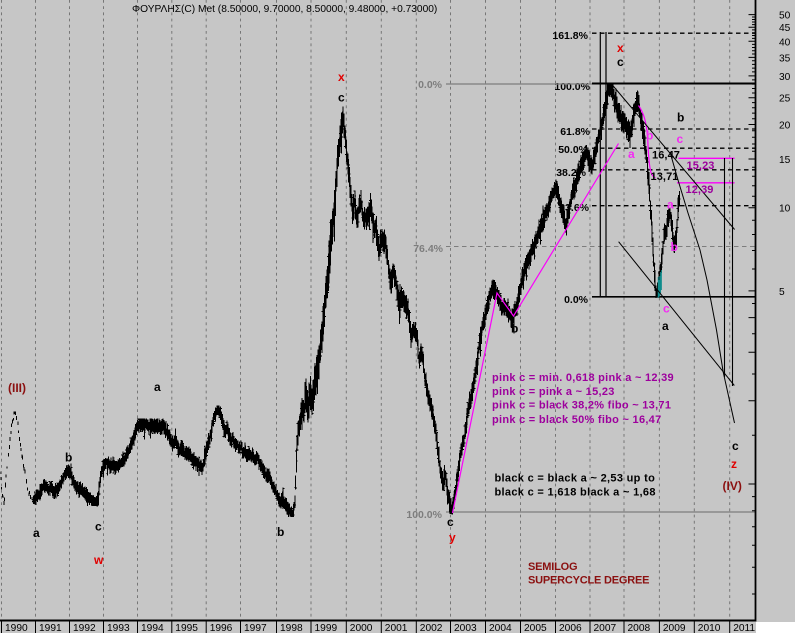 The width and height of the screenshot is (795, 633). I want to click on svg-text: black c = black a ~ 2,53 up to, so click(575, 479).